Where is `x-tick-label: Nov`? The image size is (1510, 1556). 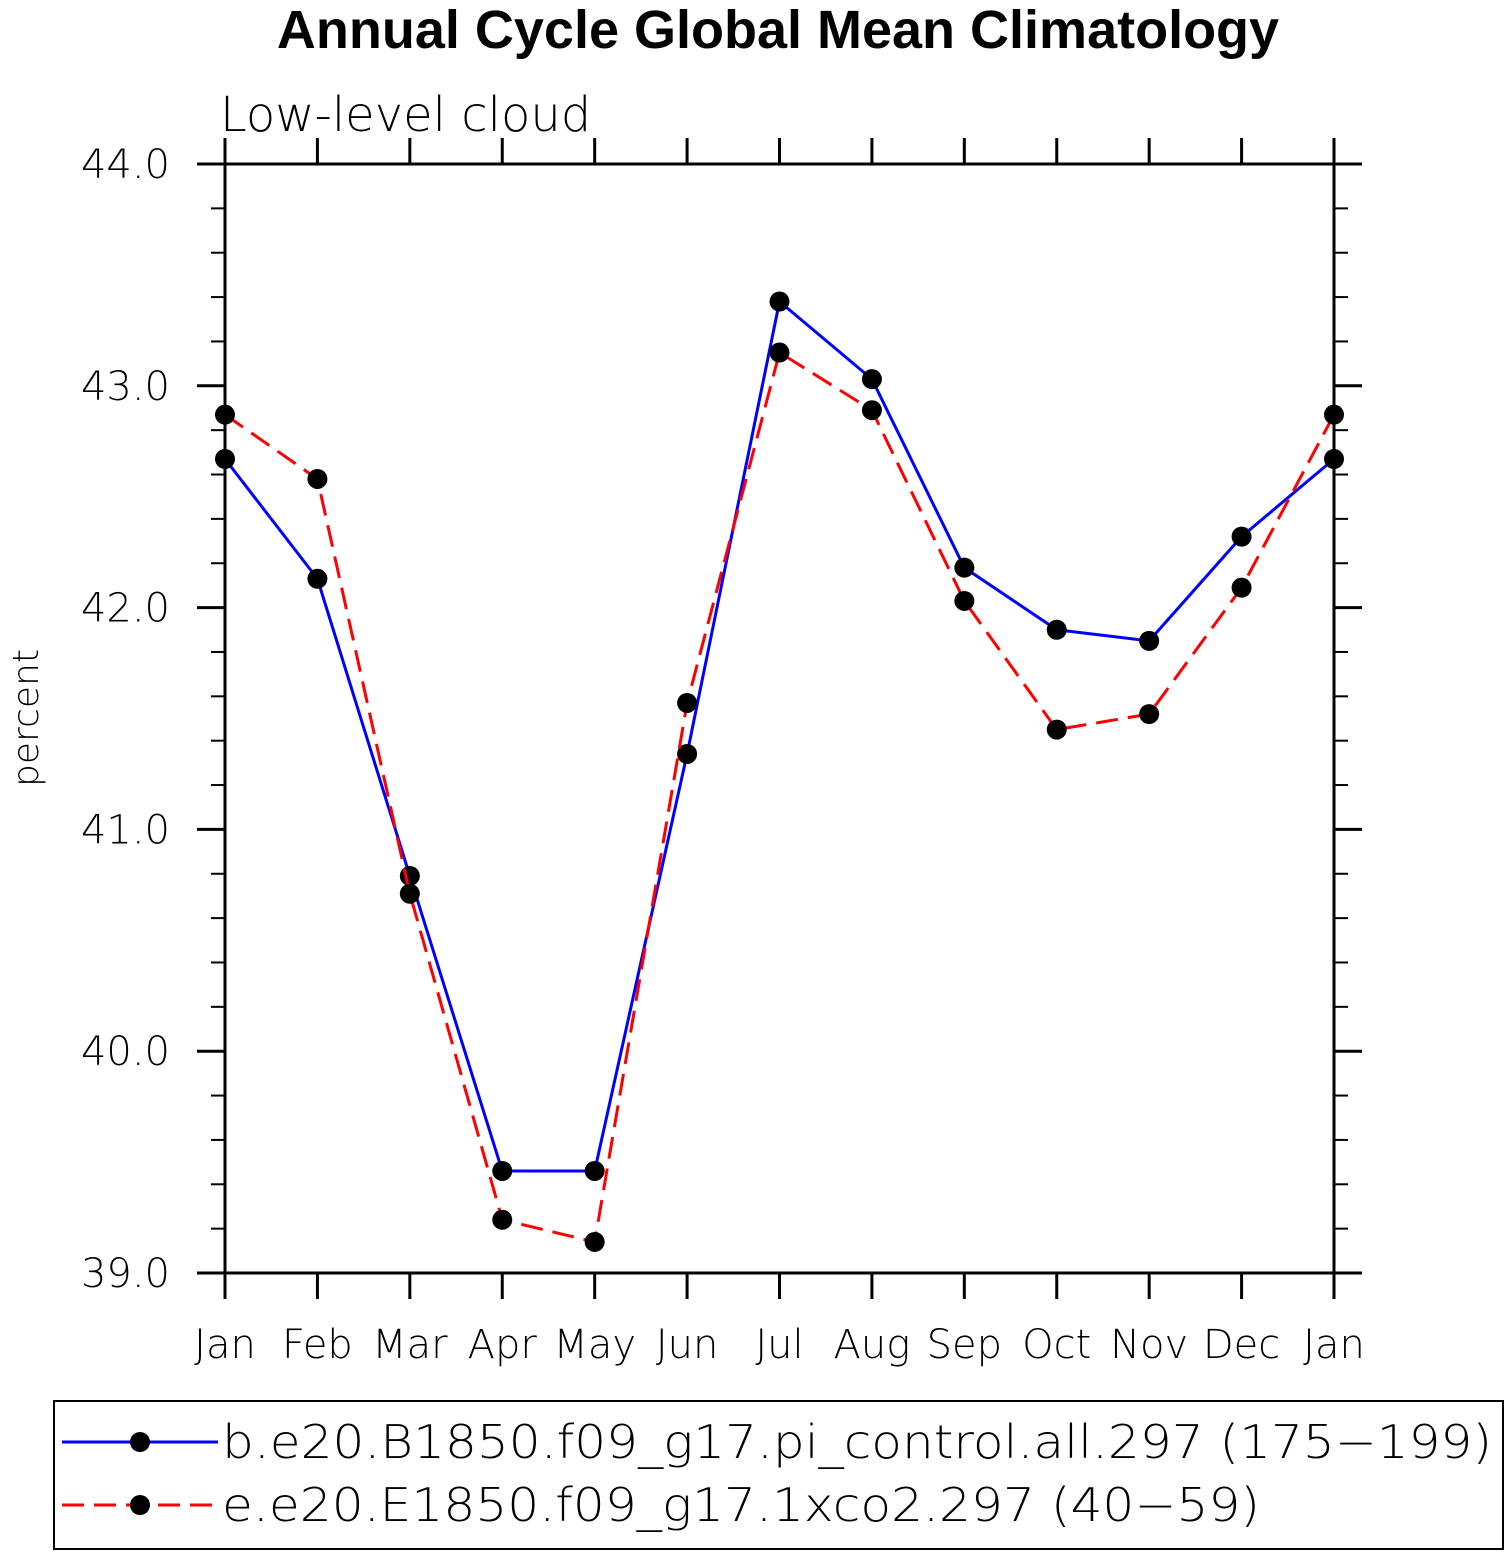 x-tick-label: Nov is located at coordinates (1149, 1345).